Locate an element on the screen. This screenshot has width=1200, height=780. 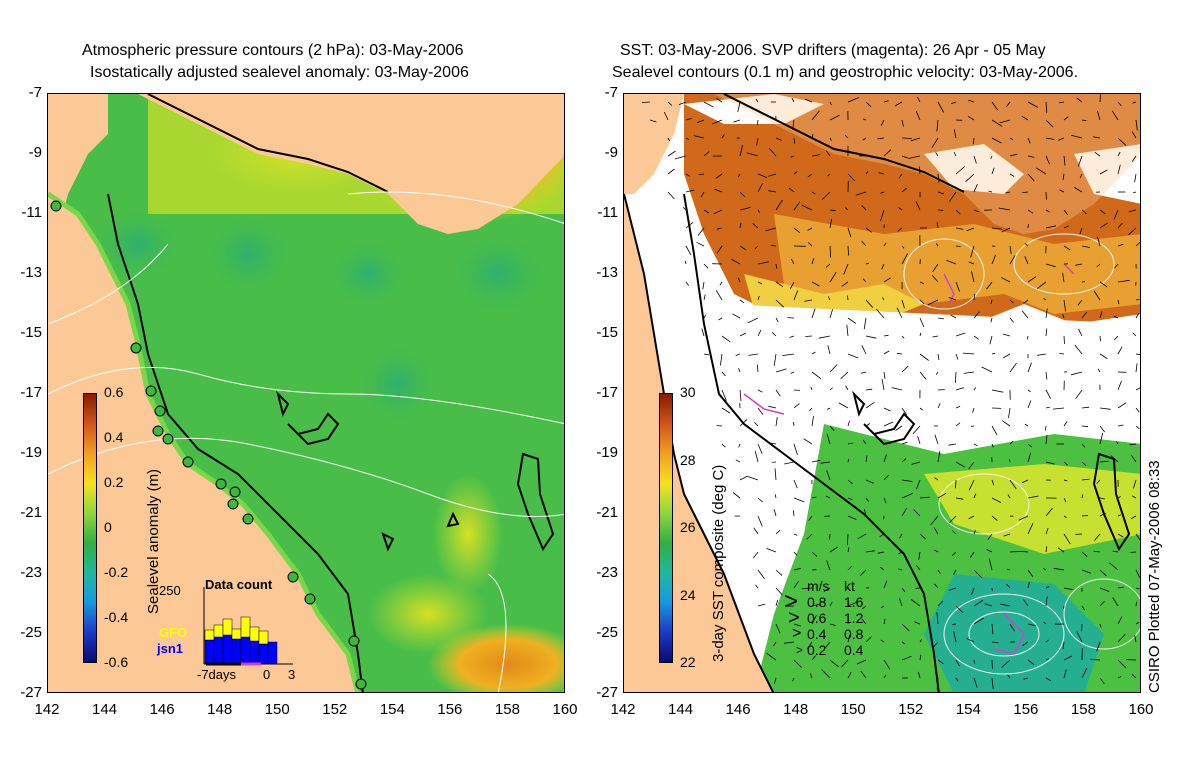
speed-legend-ms: 0.2 is located at coordinates (817, 650).